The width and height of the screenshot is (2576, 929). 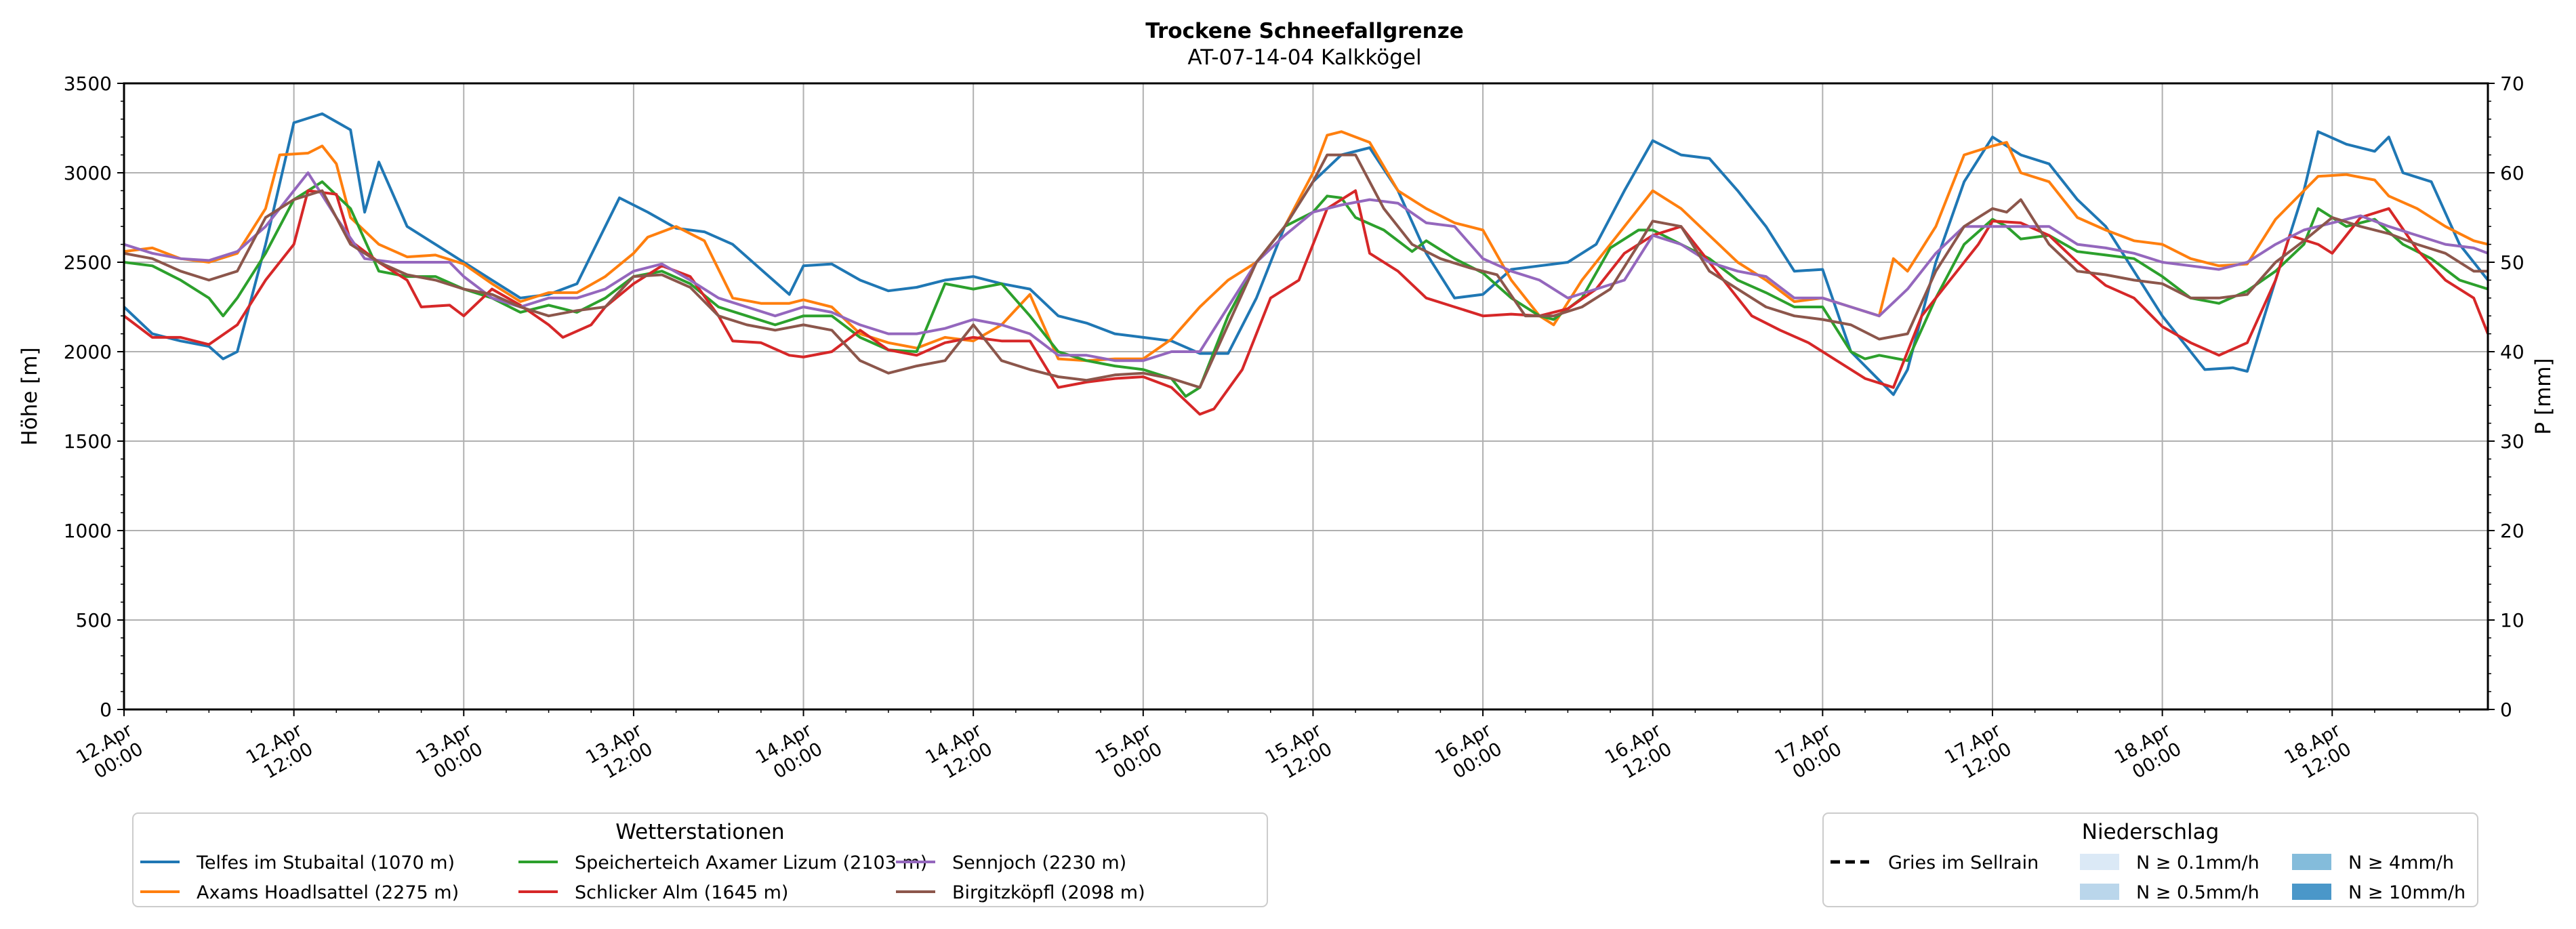 What do you see at coordinates (2198, 892) in the screenshot?
I see `precip-legend-label: N ≥ 0.5mm/h` at bounding box center [2198, 892].